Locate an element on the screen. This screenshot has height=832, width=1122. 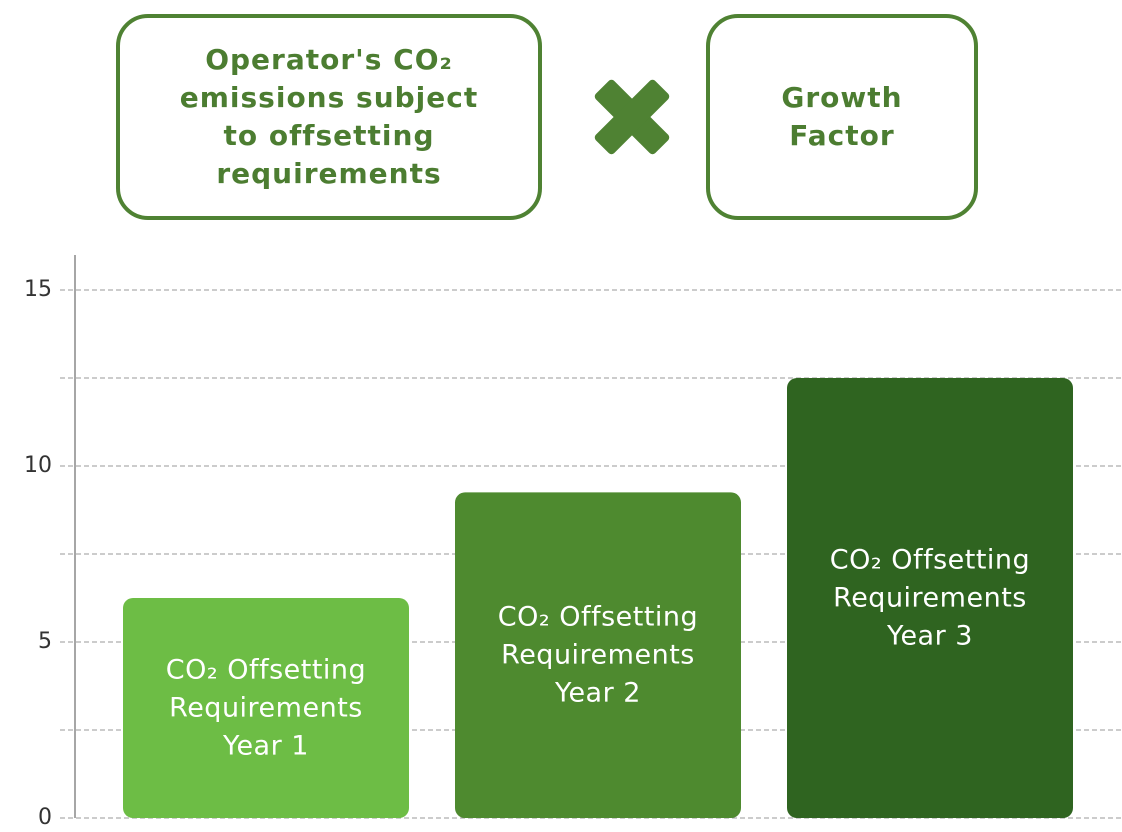
y-tick-label: 5 is located at coordinates (45, 641).